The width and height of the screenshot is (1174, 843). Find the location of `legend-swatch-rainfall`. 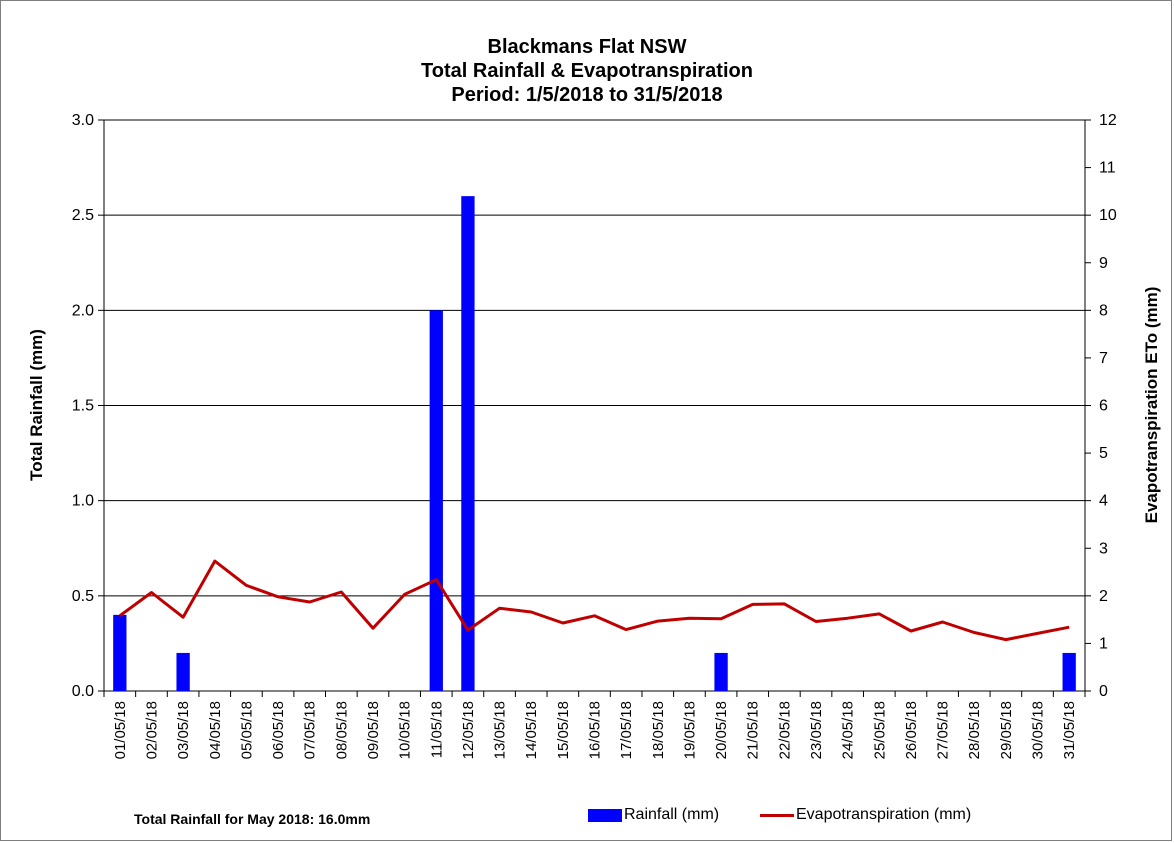

legend-swatch-rainfall is located at coordinates (605, 815).